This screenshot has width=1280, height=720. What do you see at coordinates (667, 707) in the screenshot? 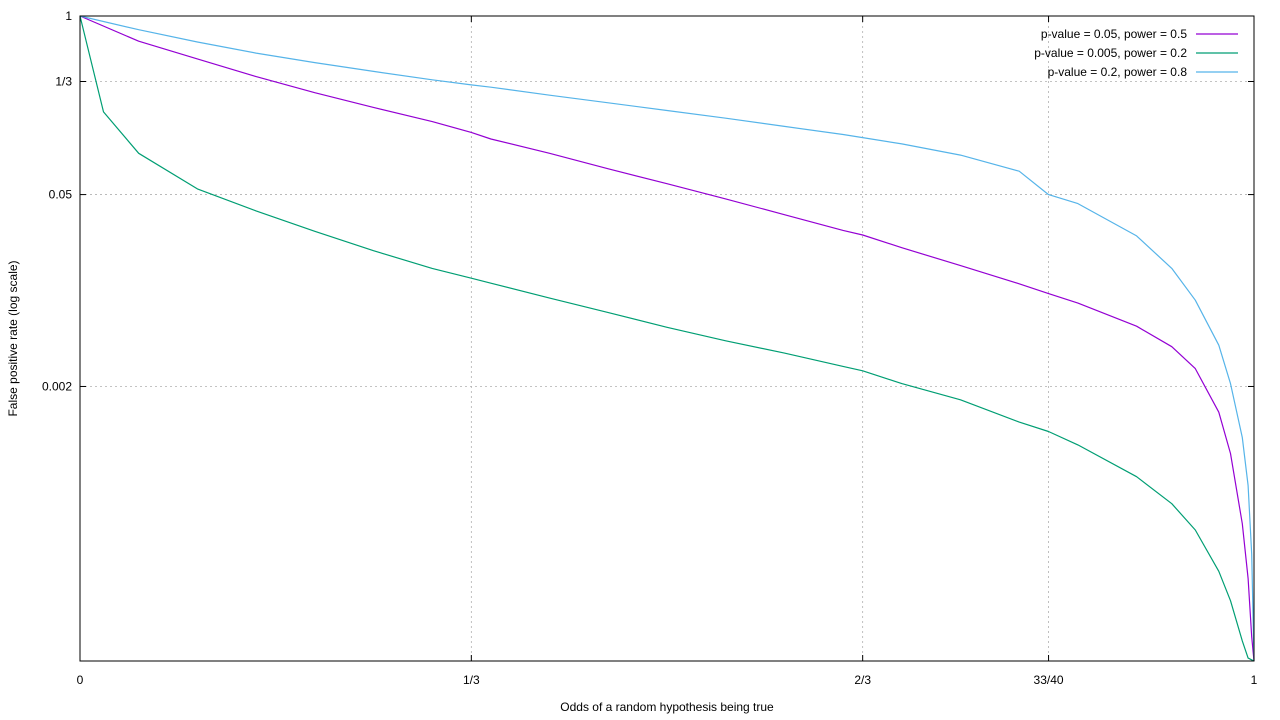
I see `x-axis-title: Odds of a random hypothesis being true` at bounding box center [667, 707].